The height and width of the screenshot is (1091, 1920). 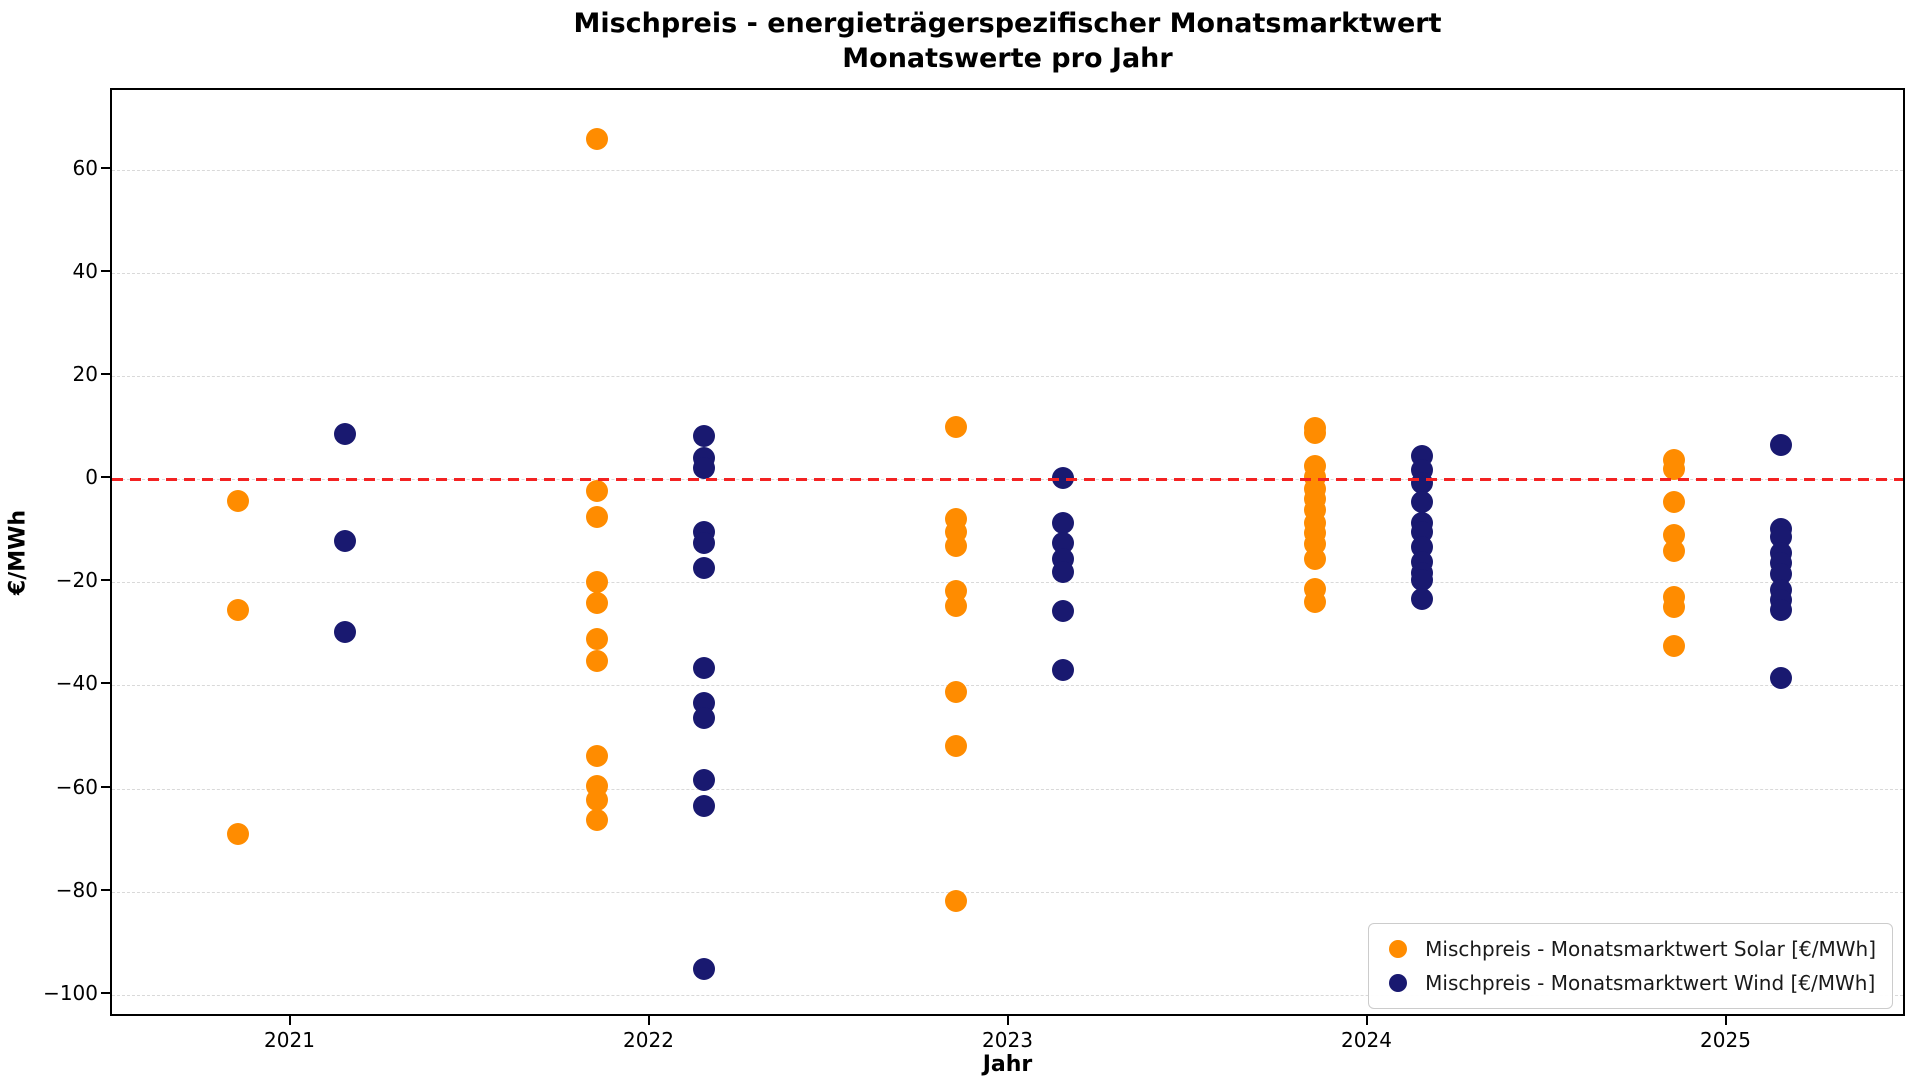 What do you see at coordinates (289, 1040) in the screenshot?
I see `x-tick-label: 2021` at bounding box center [289, 1040].